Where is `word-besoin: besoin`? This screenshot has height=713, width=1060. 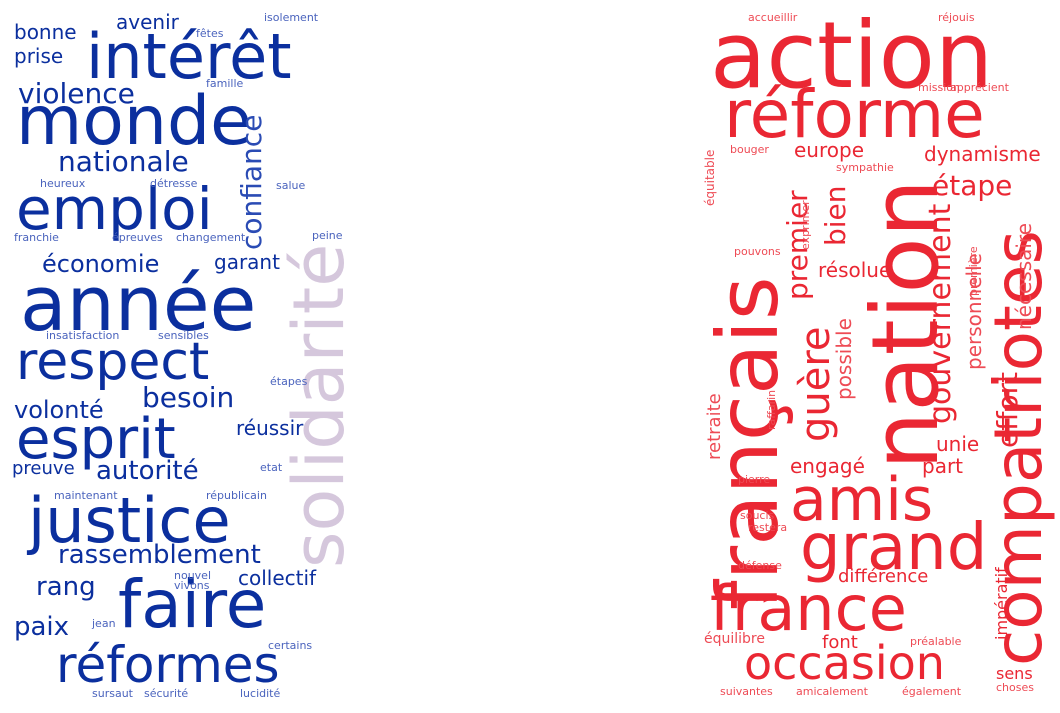
word-besoin: besoin is located at coordinates (188, 397).